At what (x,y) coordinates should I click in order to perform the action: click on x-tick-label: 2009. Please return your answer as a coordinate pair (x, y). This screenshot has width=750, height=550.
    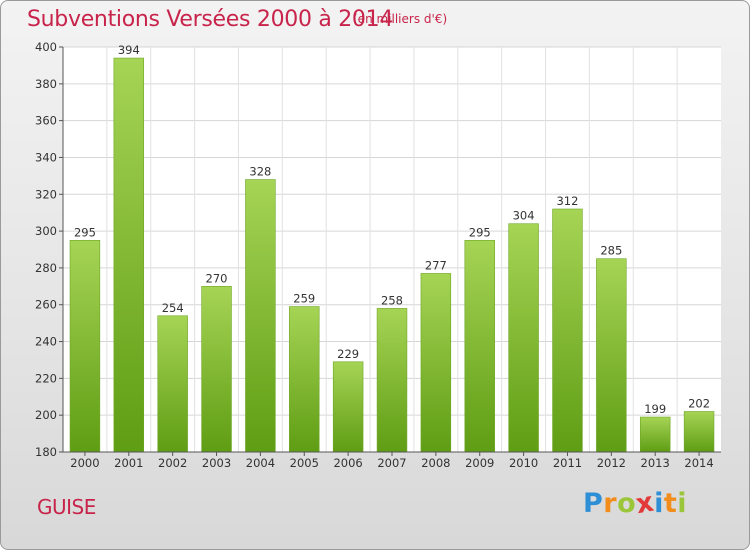
    Looking at the image, I should click on (479, 463).